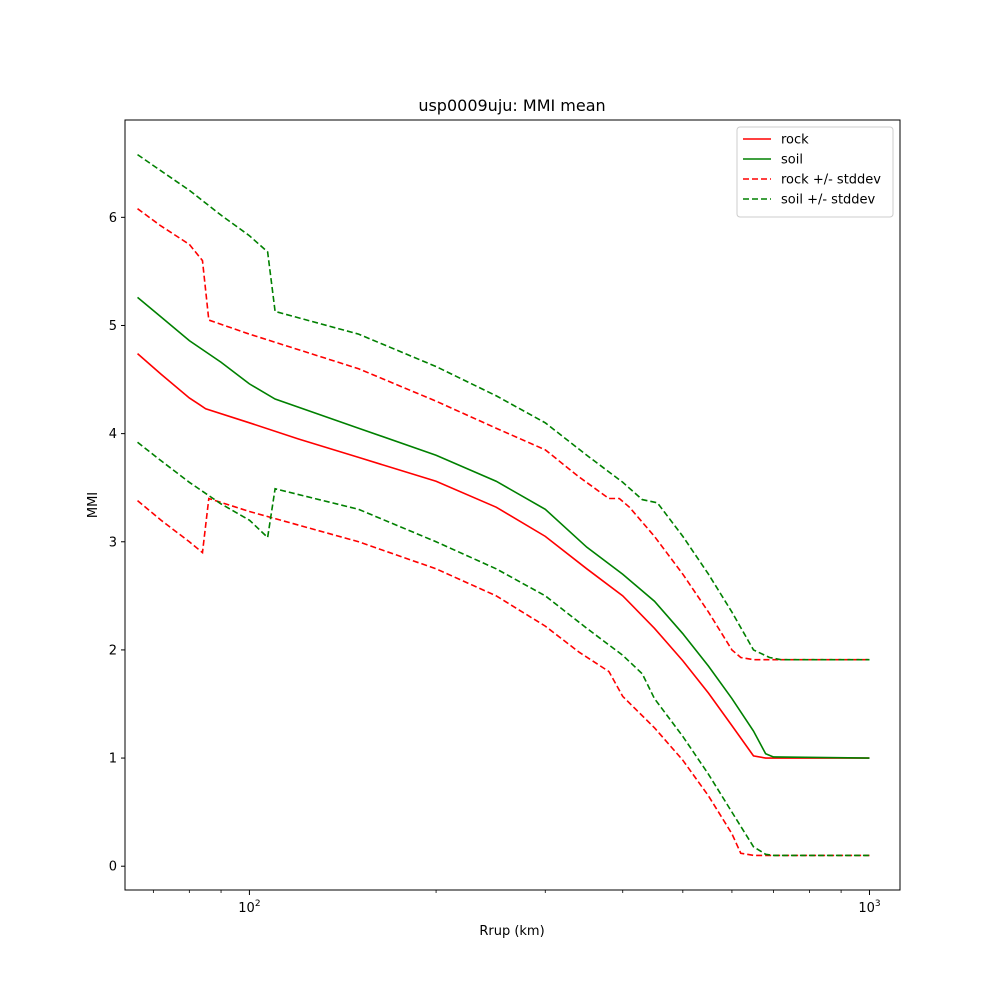 This screenshot has height=1000, width=1000. Describe the element at coordinates (831, 180) in the screenshot. I see `legend-label: rock +/- stddev` at that location.